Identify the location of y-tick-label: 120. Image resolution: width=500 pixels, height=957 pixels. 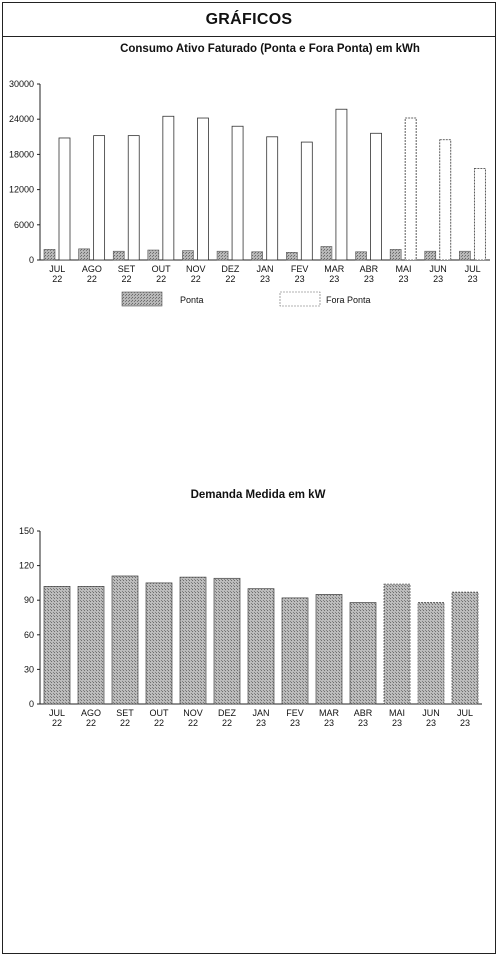
(26, 566).